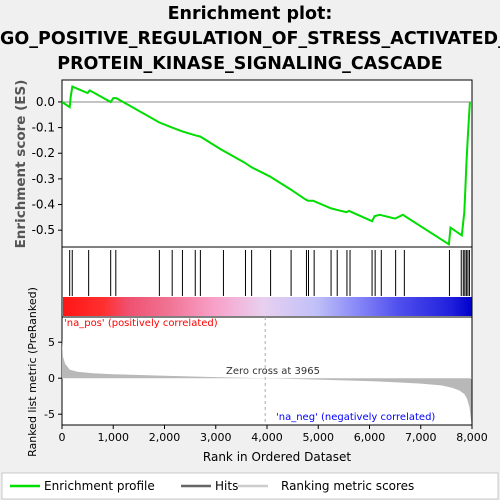 The width and height of the screenshot is (500, 500). Describe the element at coordinates (267, 306) in the screenshot. I see `ranked-color-bar` at that location.